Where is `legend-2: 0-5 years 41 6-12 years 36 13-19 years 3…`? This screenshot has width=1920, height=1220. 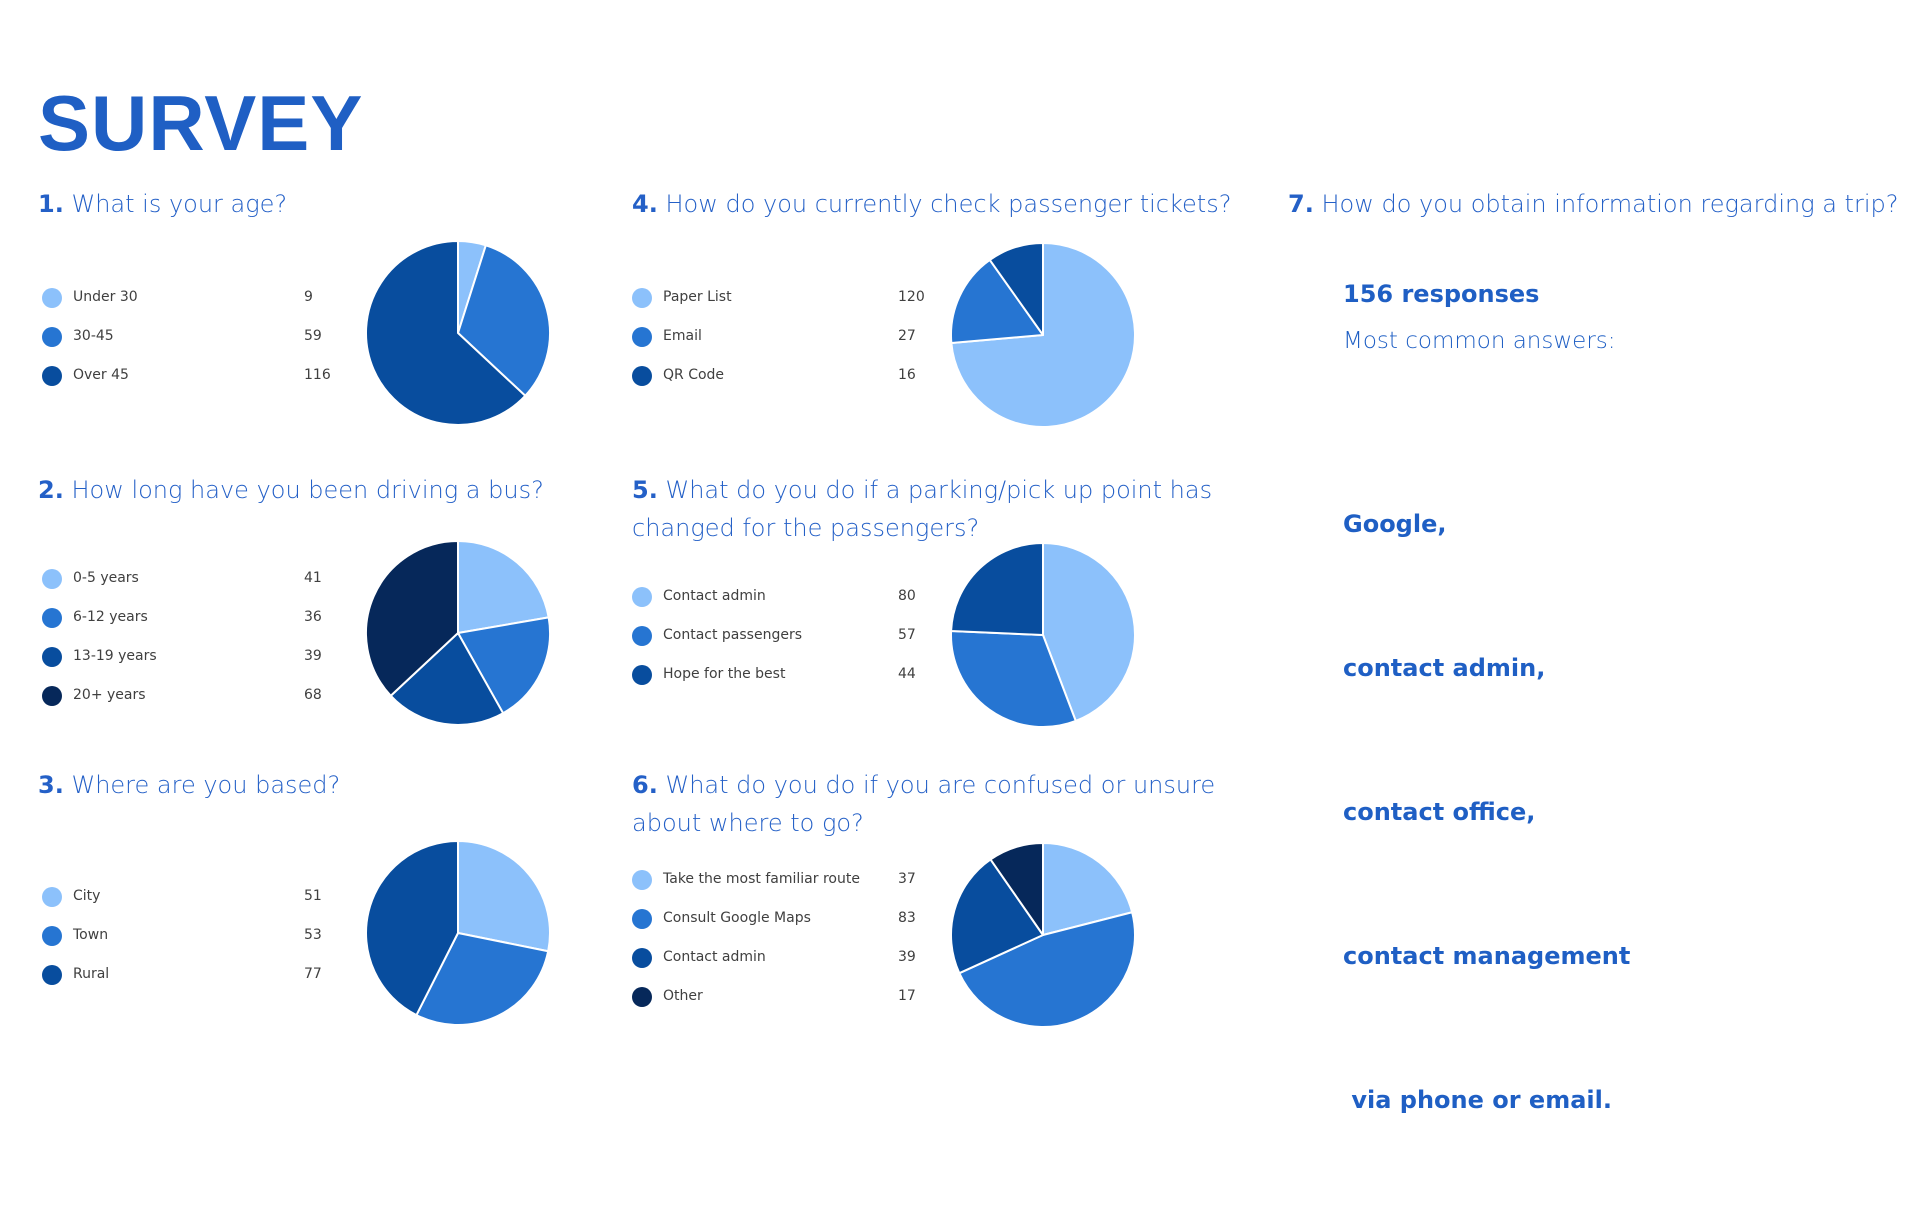
legend-2: 0-5 years 41 6-12 years 36 13-19 years 3… is located at coordinates (187, 643).